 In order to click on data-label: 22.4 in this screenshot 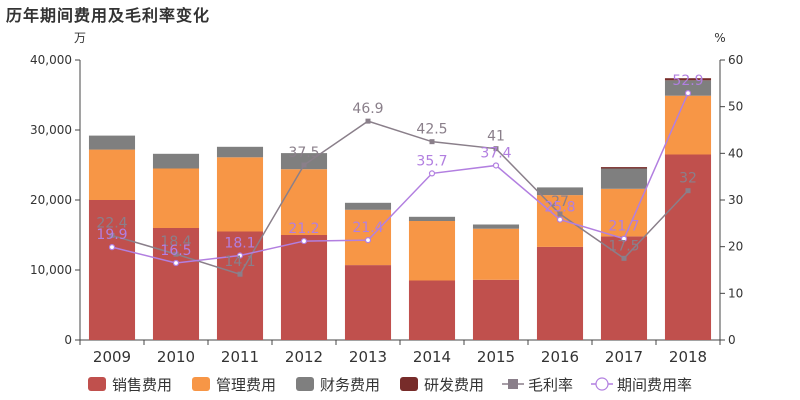, I will do `click(111, 223)`.